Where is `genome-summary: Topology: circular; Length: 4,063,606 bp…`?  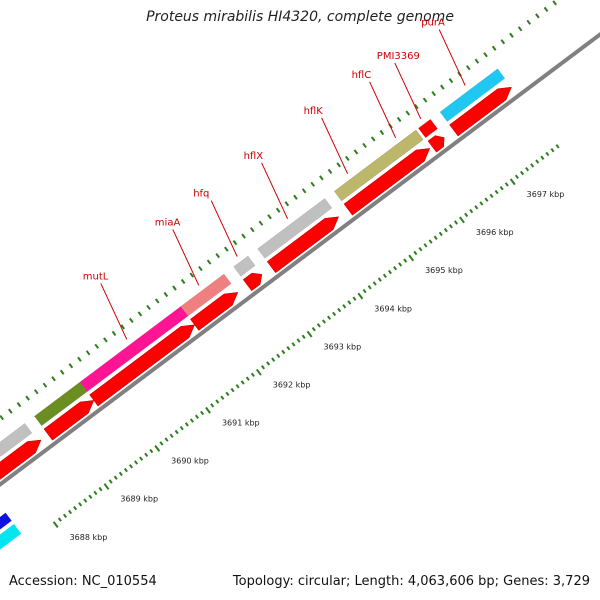
genome-summary: Topology: circular; Length: 4,063,606 bp… is located at coordinates (411, 581).